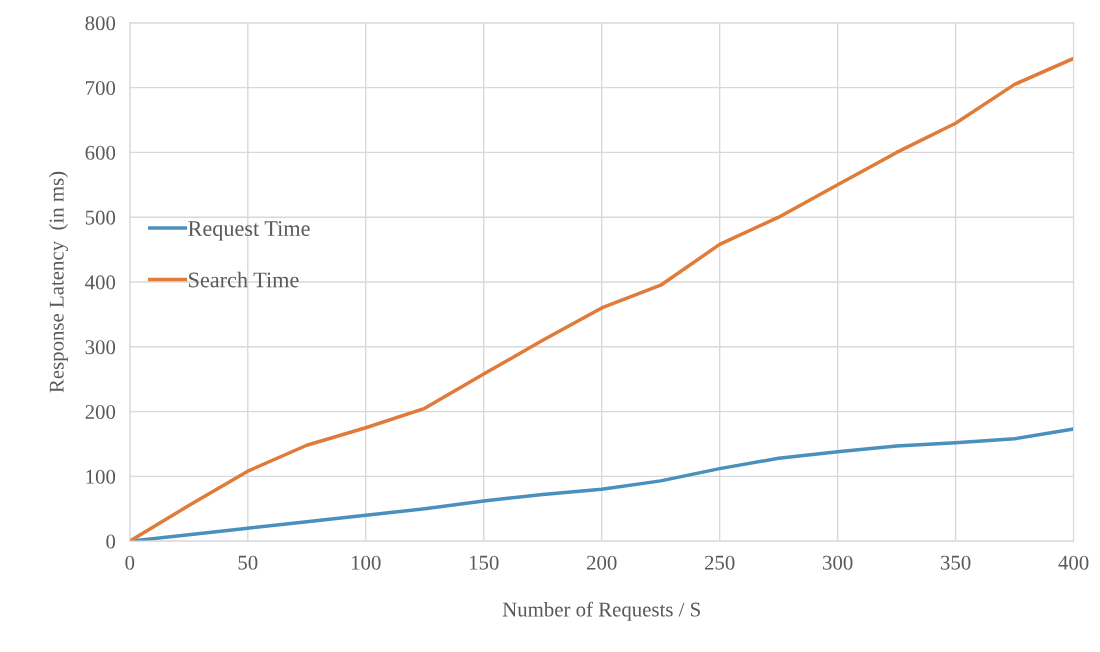 The height and width of the screenshot is (652, 1100). I want to click on y-tick-label: 800, so click(100, 23).